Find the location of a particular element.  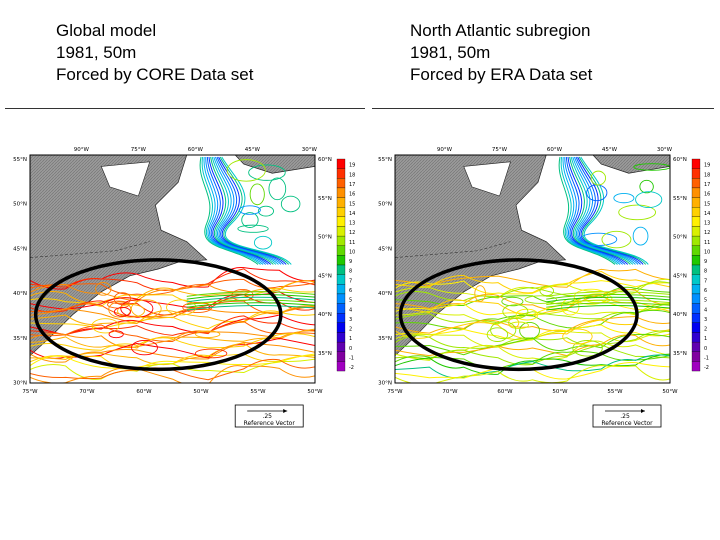

right-top-lon-label: 45°W is located at coordinates (610, 150).